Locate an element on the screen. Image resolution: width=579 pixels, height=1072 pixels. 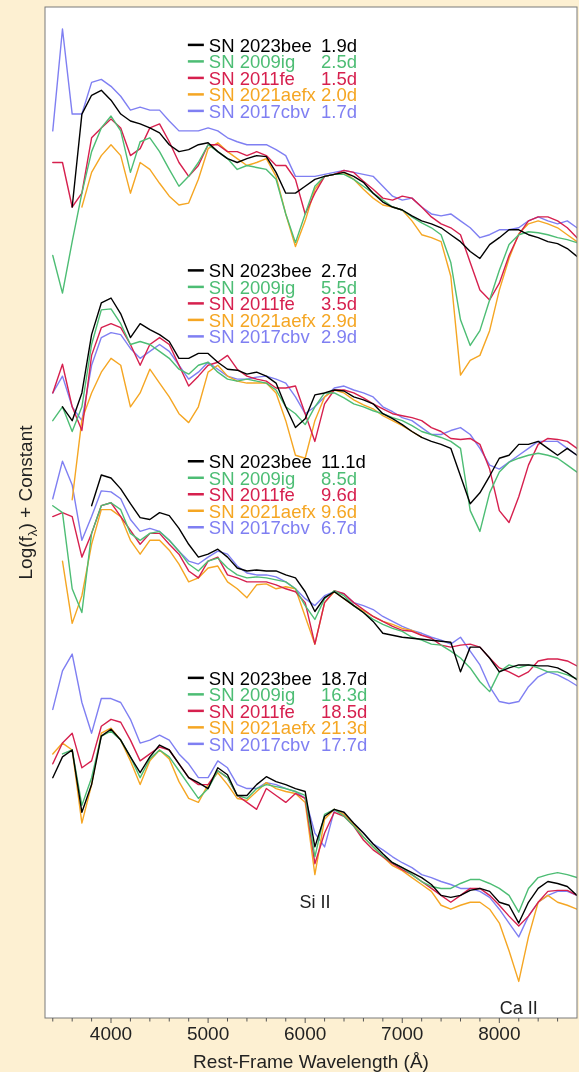
x-tick-label: 8000 is located at coordinates (499, 1033).